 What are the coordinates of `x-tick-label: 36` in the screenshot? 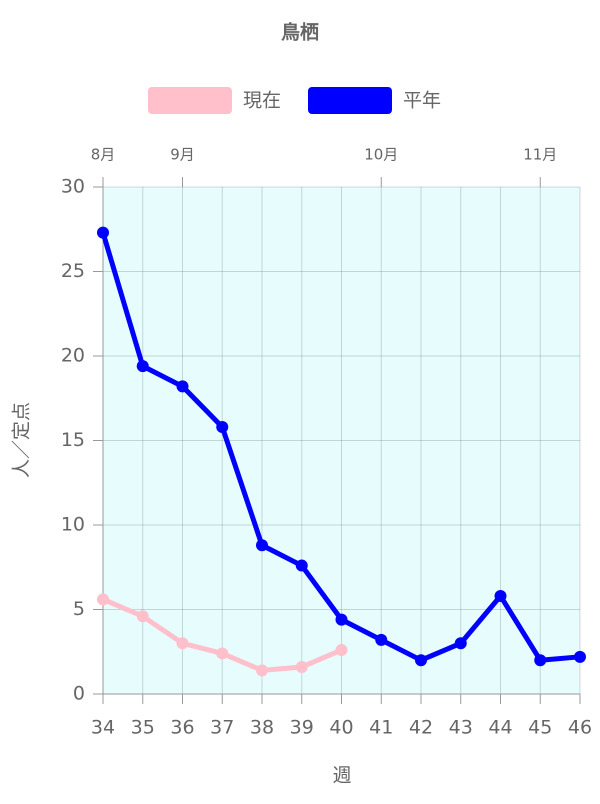 It's located at (182, 728).